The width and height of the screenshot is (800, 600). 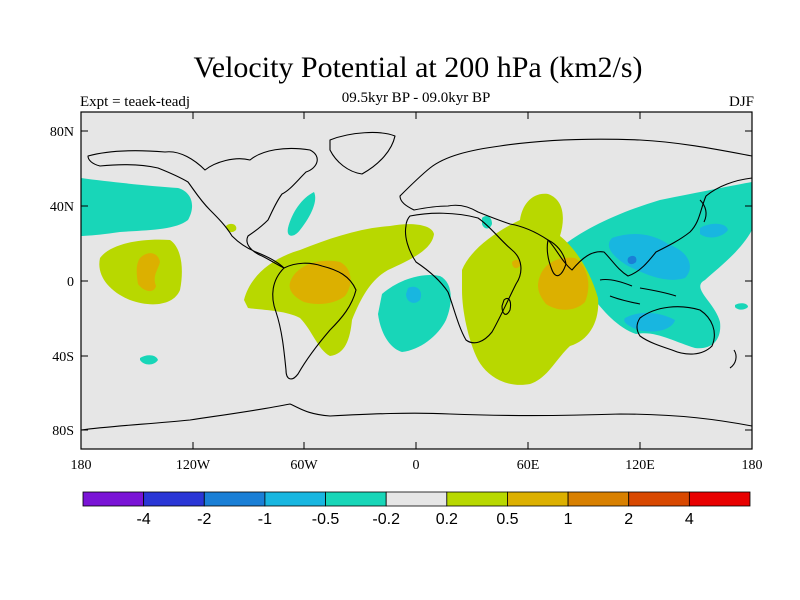 What do you see at coordinates (320, 282) in the screenshot?
I see `contour-amazon-strong-positive` at bounding box center [320, 282].